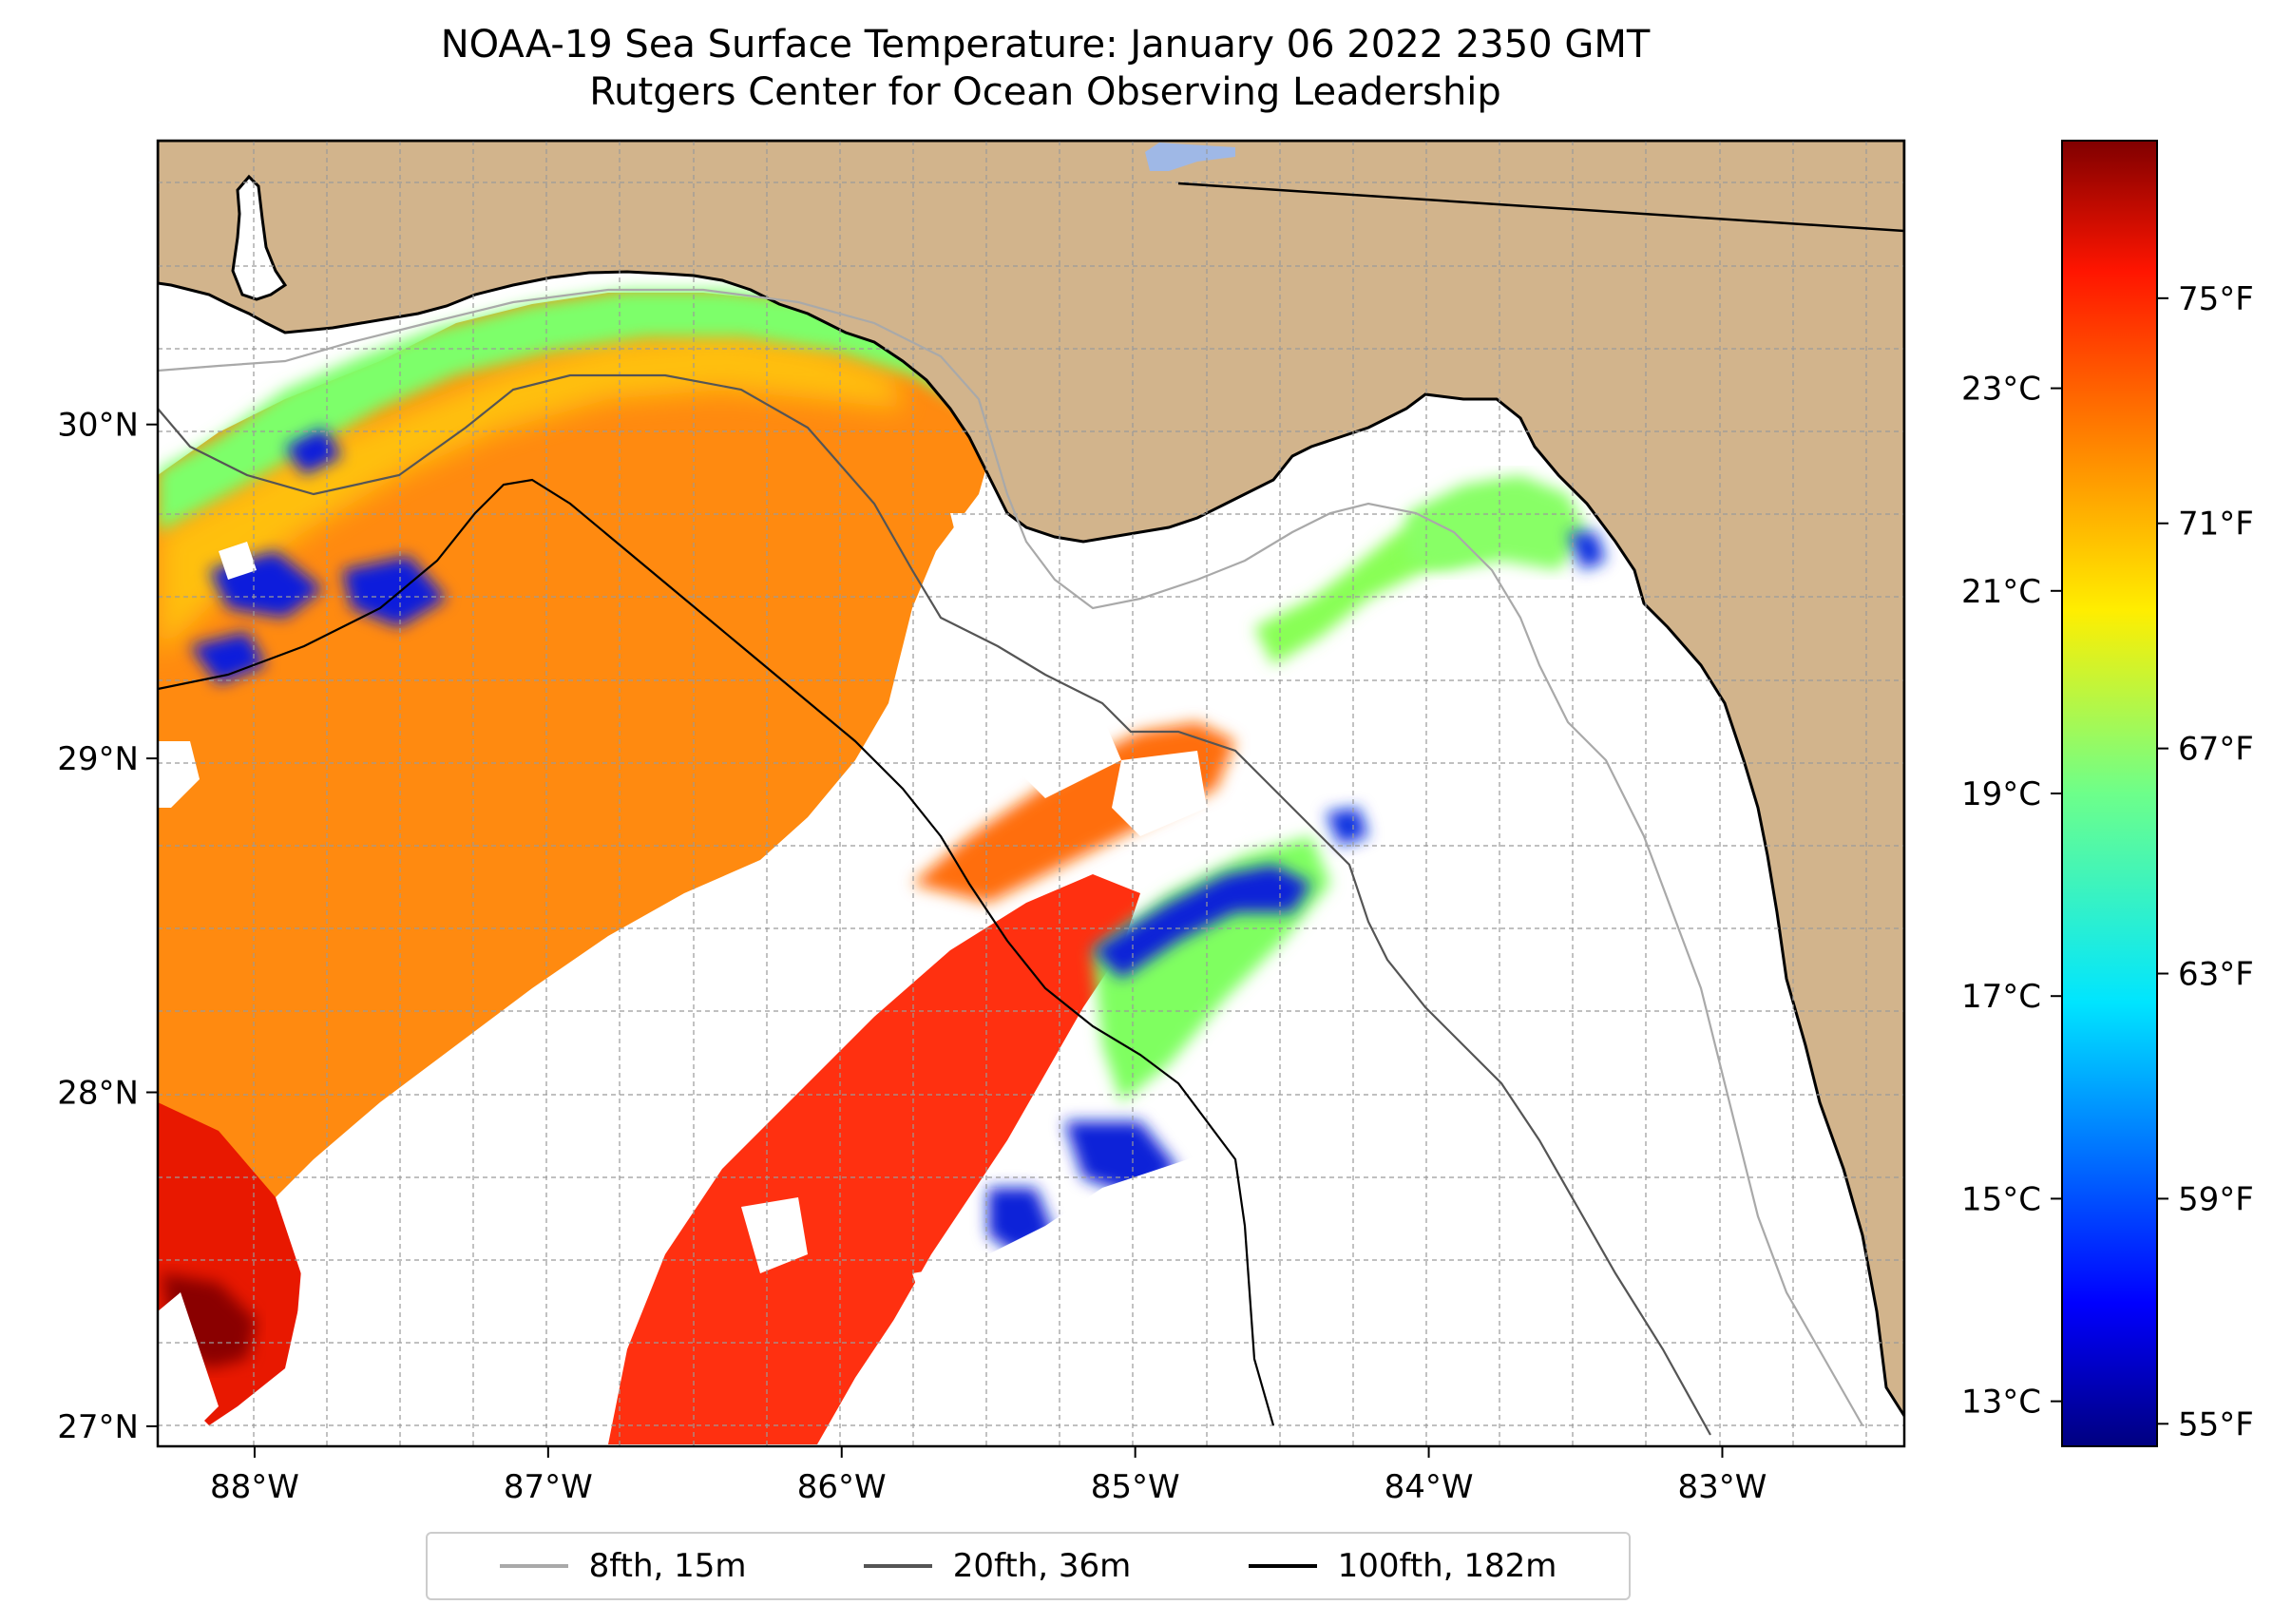  Describe the element at coordinates (254, 1487) in the screenshot. I see `lon-tick-label: 88°W` at that location.